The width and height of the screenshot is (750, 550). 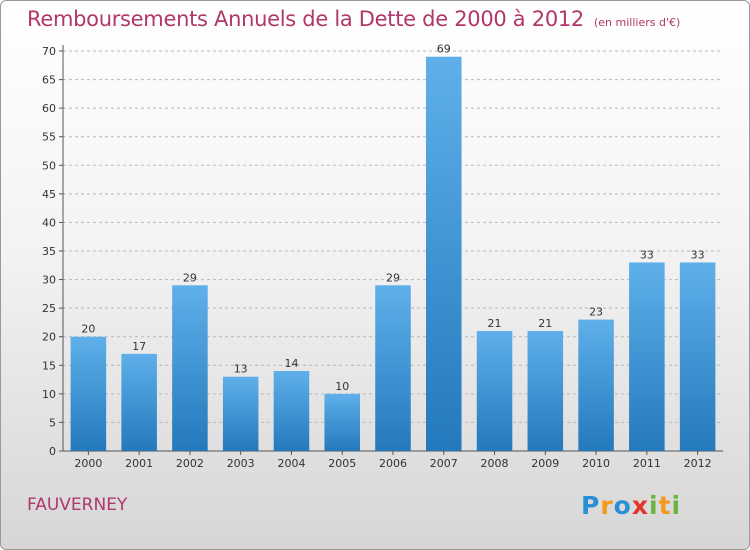 I want to click on logo-letter: t, so click(x=665, y=505).